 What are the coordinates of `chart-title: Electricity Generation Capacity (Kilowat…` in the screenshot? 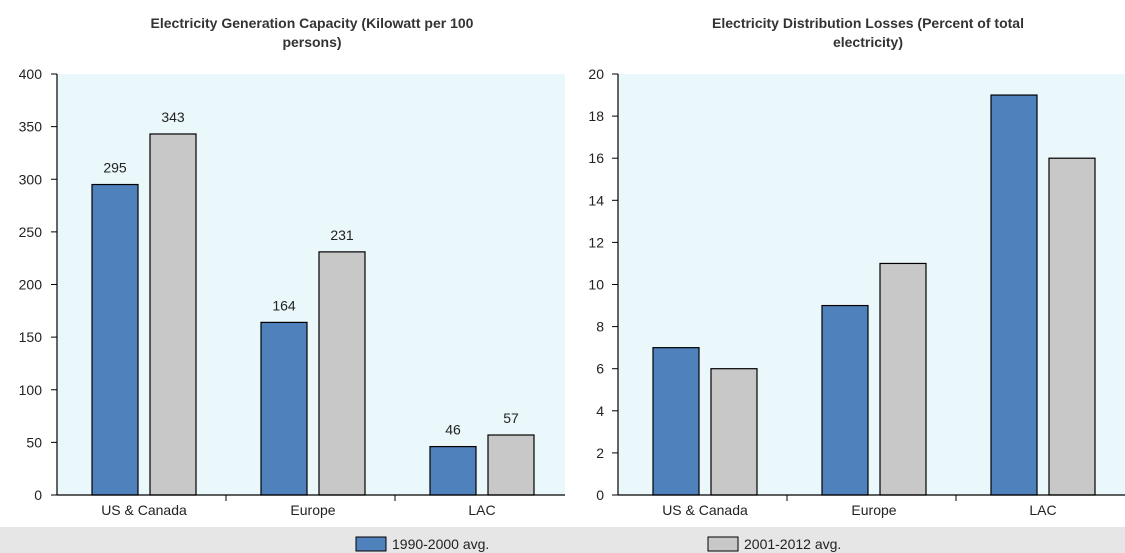 It's located at (312, 32).